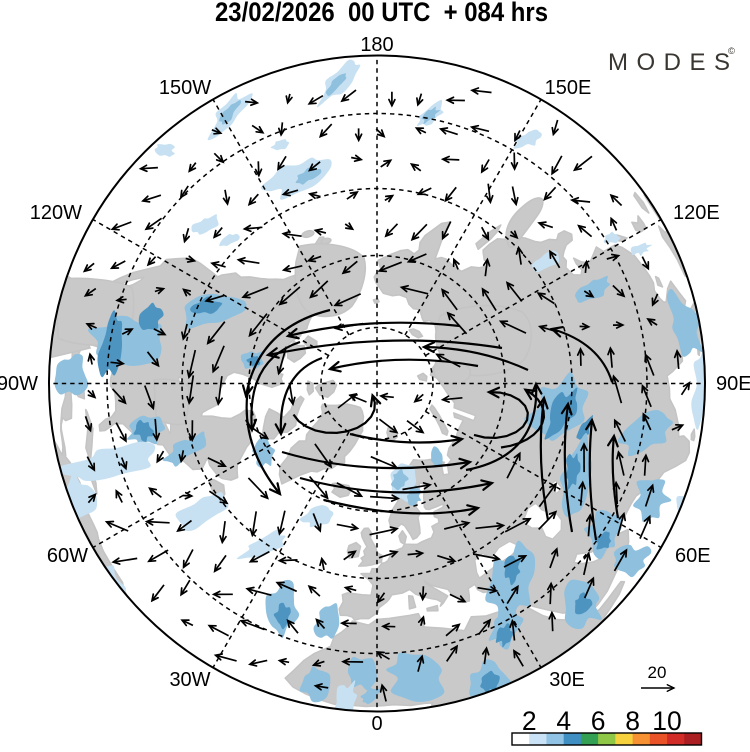 This screenshot has height=752, width=750. Describe the element at coordinates (568, 88) in the screenshot. I see `svg-text: 150E` at that location.